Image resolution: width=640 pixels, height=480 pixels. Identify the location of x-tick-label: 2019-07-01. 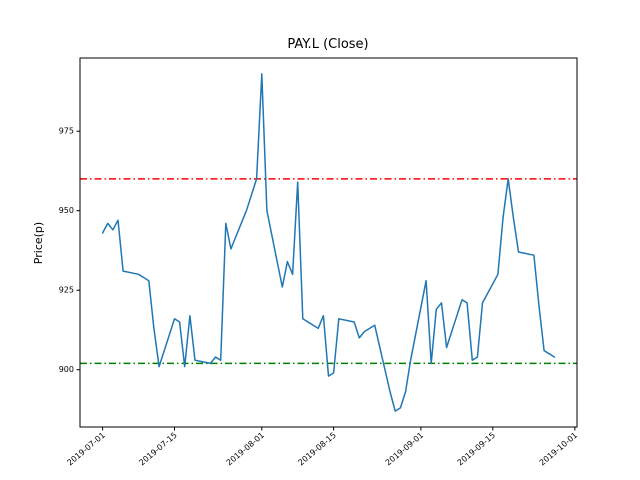
(85, 449).